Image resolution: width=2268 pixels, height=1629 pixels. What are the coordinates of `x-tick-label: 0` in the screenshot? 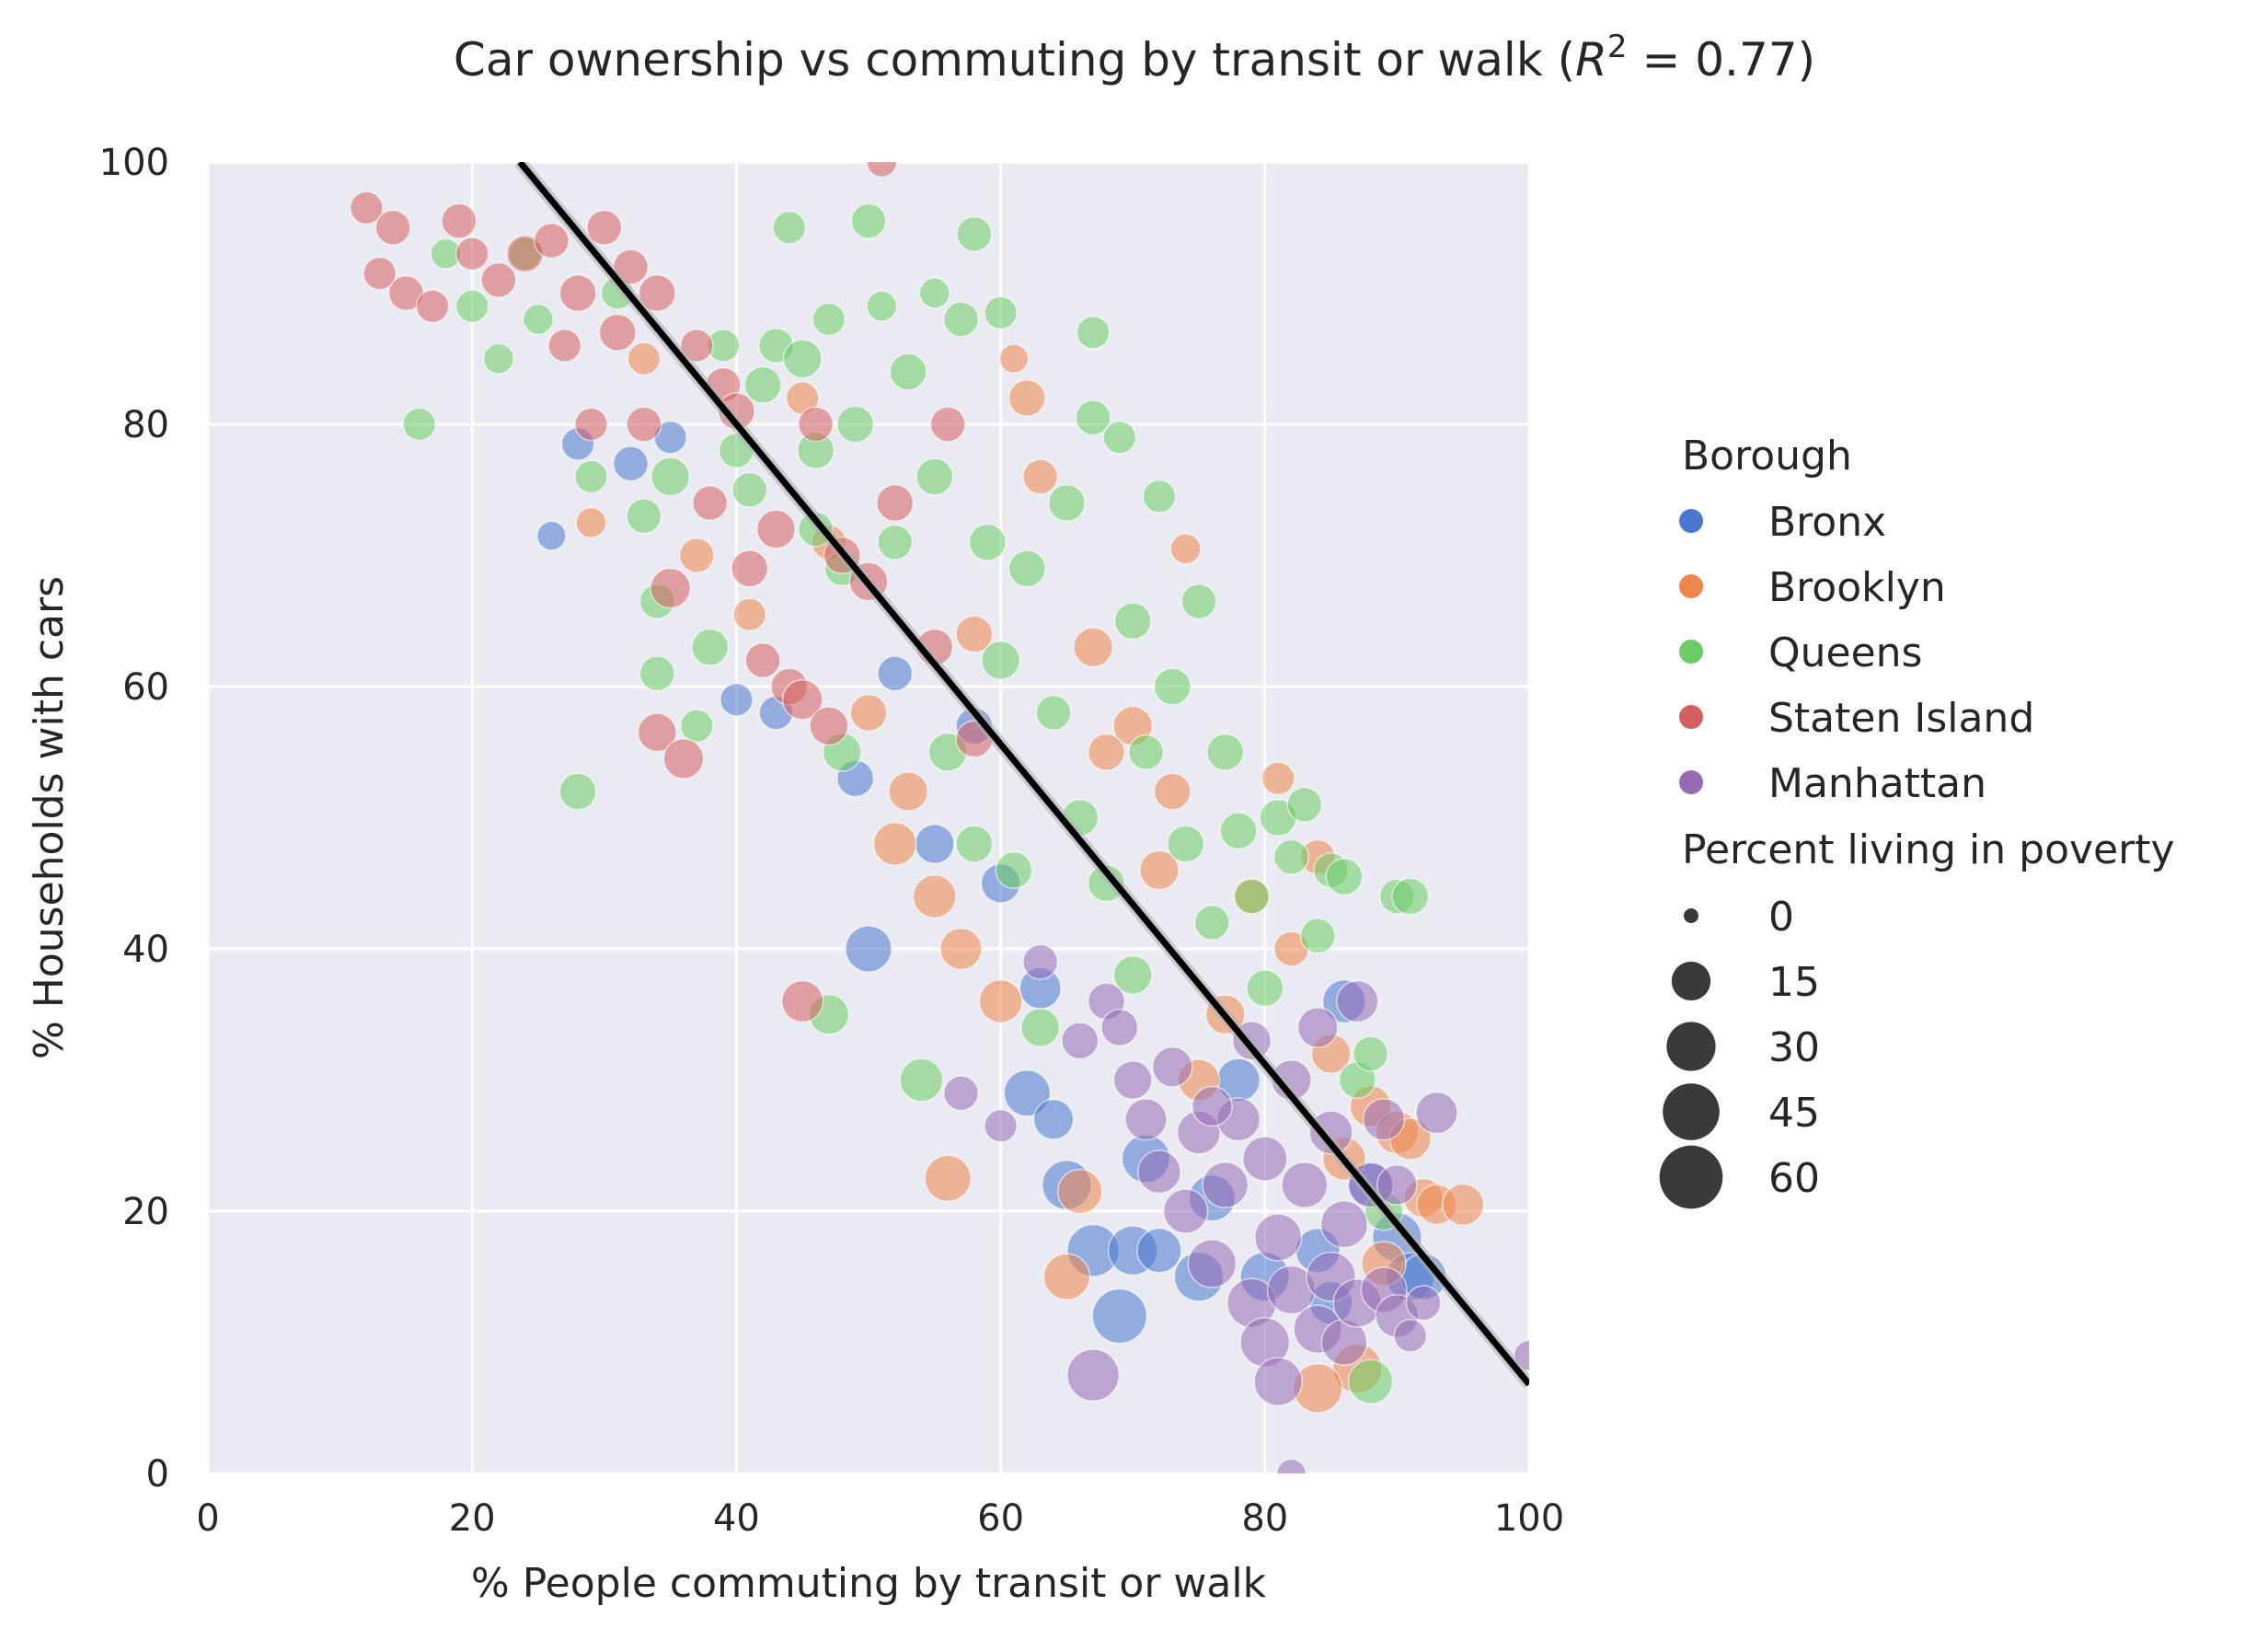 It's located at (208, 1518).